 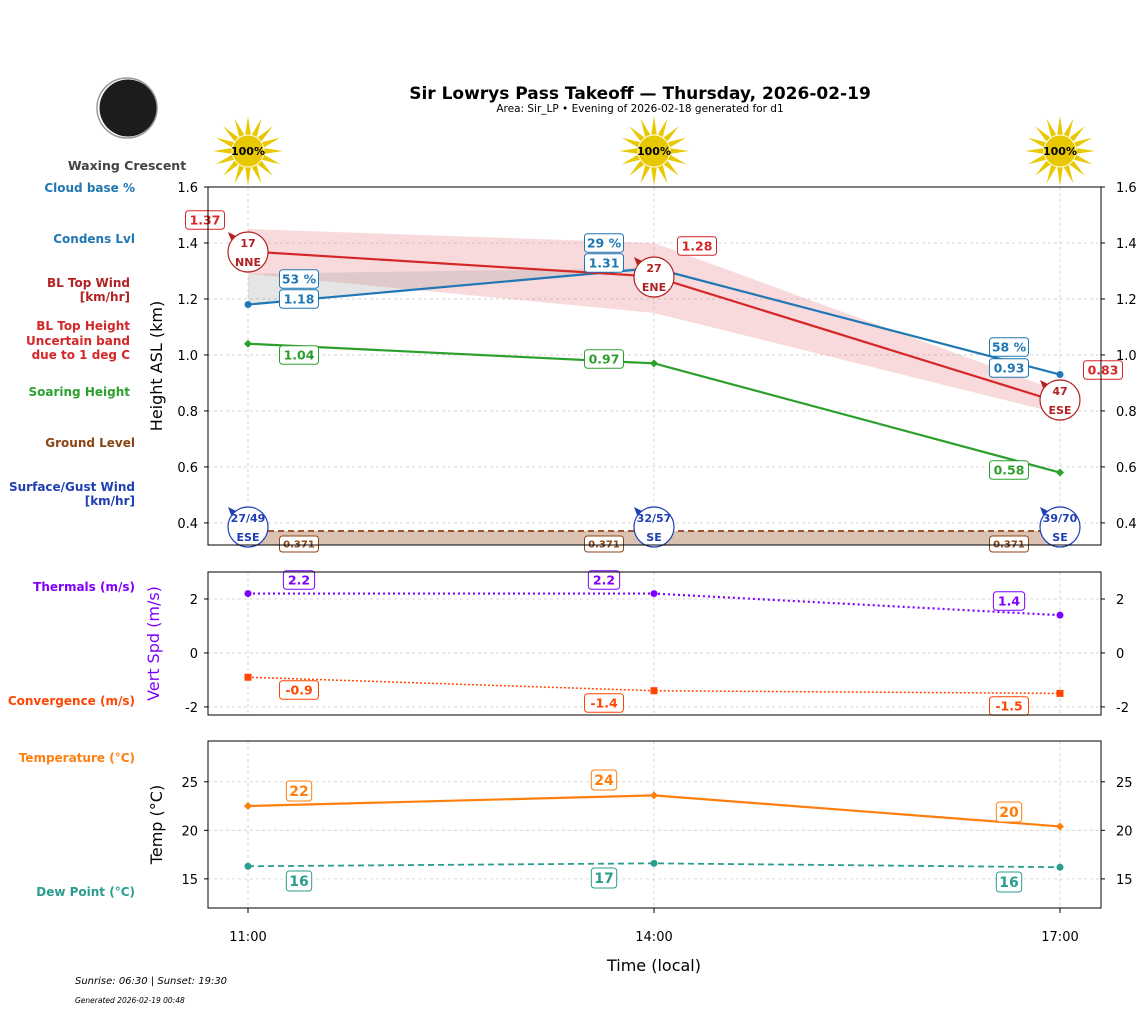 I want to click on bl-top-label-box, so click(x=205, y=220).